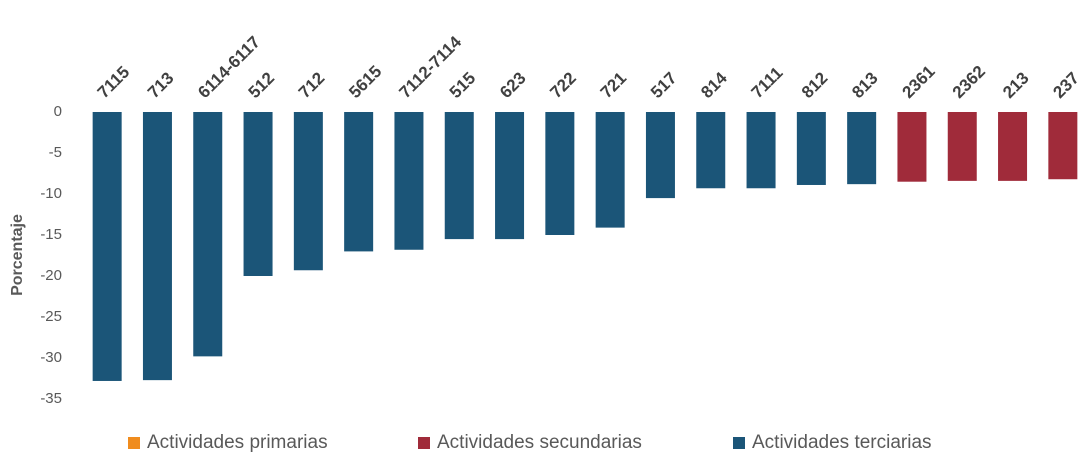 This screenshot has width=1092, height=457. Describe the element at coordinates (864, 85) in the screenshot. I see `x-tick-label: 813` at that location.